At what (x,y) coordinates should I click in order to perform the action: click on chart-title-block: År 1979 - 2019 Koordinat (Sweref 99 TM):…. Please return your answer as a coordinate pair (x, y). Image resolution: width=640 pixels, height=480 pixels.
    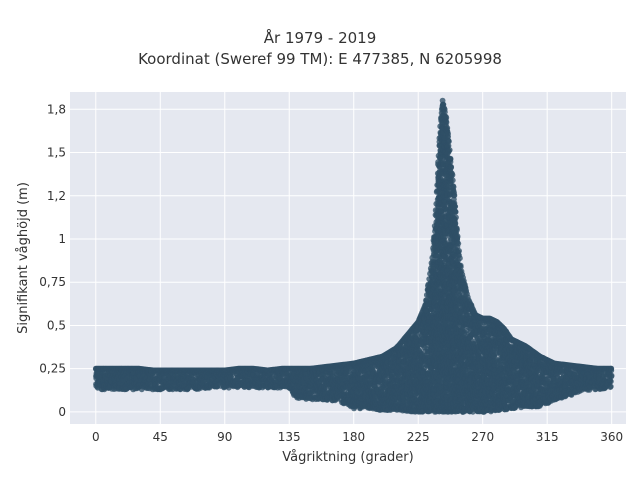
    Looking at the image, I should click on (320, 49).